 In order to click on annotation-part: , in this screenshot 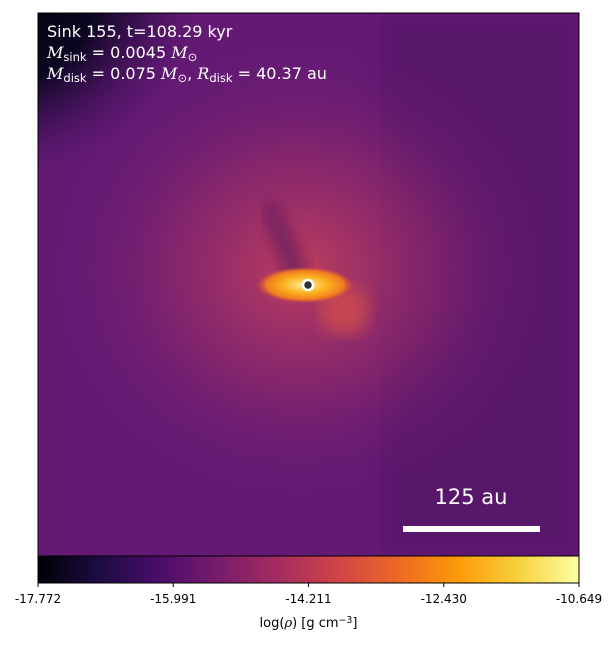, I will do `click(192, 73)`.